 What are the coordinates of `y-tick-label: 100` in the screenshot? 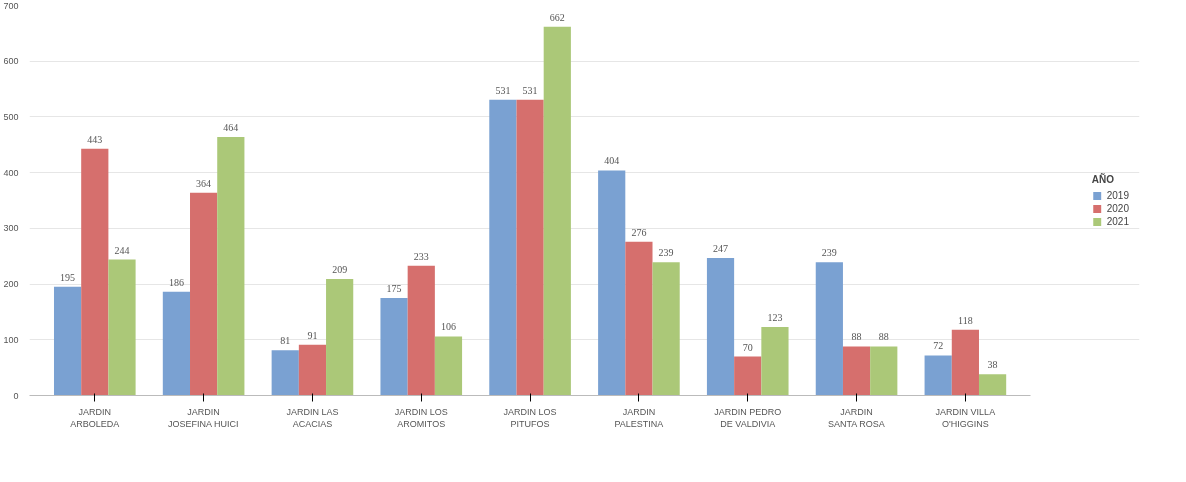 It's located at (11, 339).